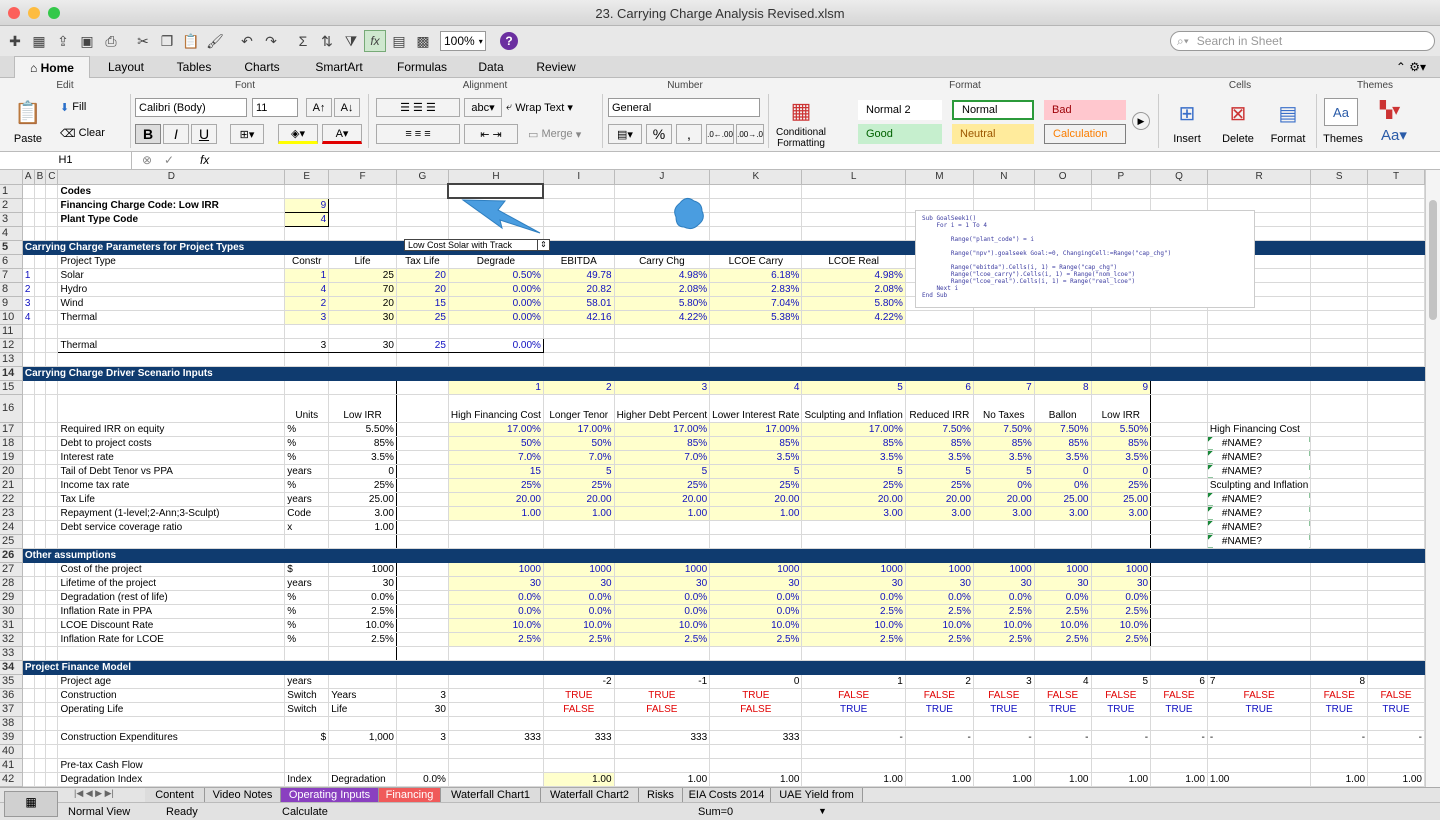 This screenshot has width=1440, height=820. What do you see at coordinates (939, 191) in the screenshot?
I see `cell-M1` at bounding box center [939, 191].